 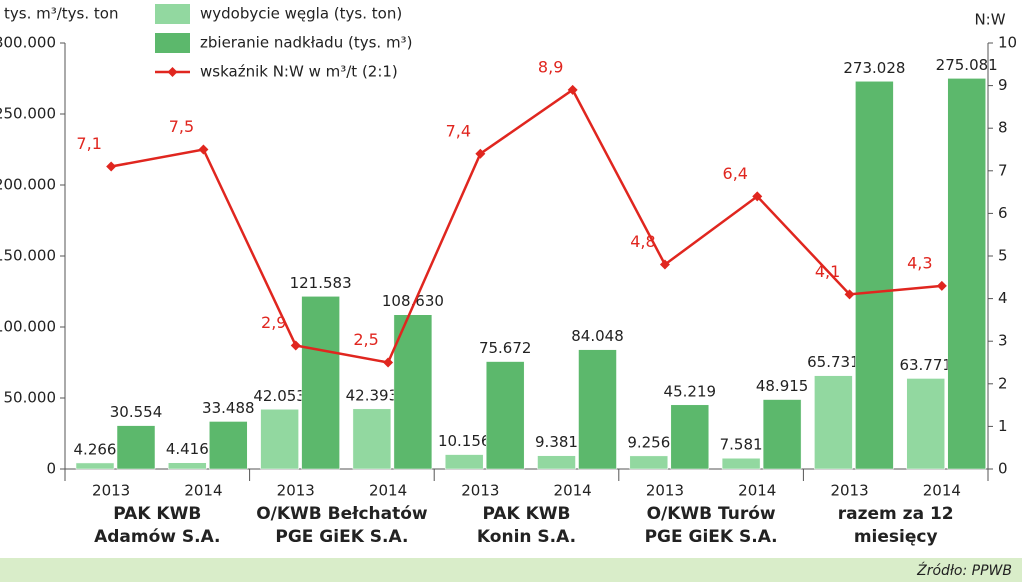 What do you see at coordinates (1003, 298) in the screenshot?
I see `y2-tick-label: 4` at bounding box center [1003, 298].